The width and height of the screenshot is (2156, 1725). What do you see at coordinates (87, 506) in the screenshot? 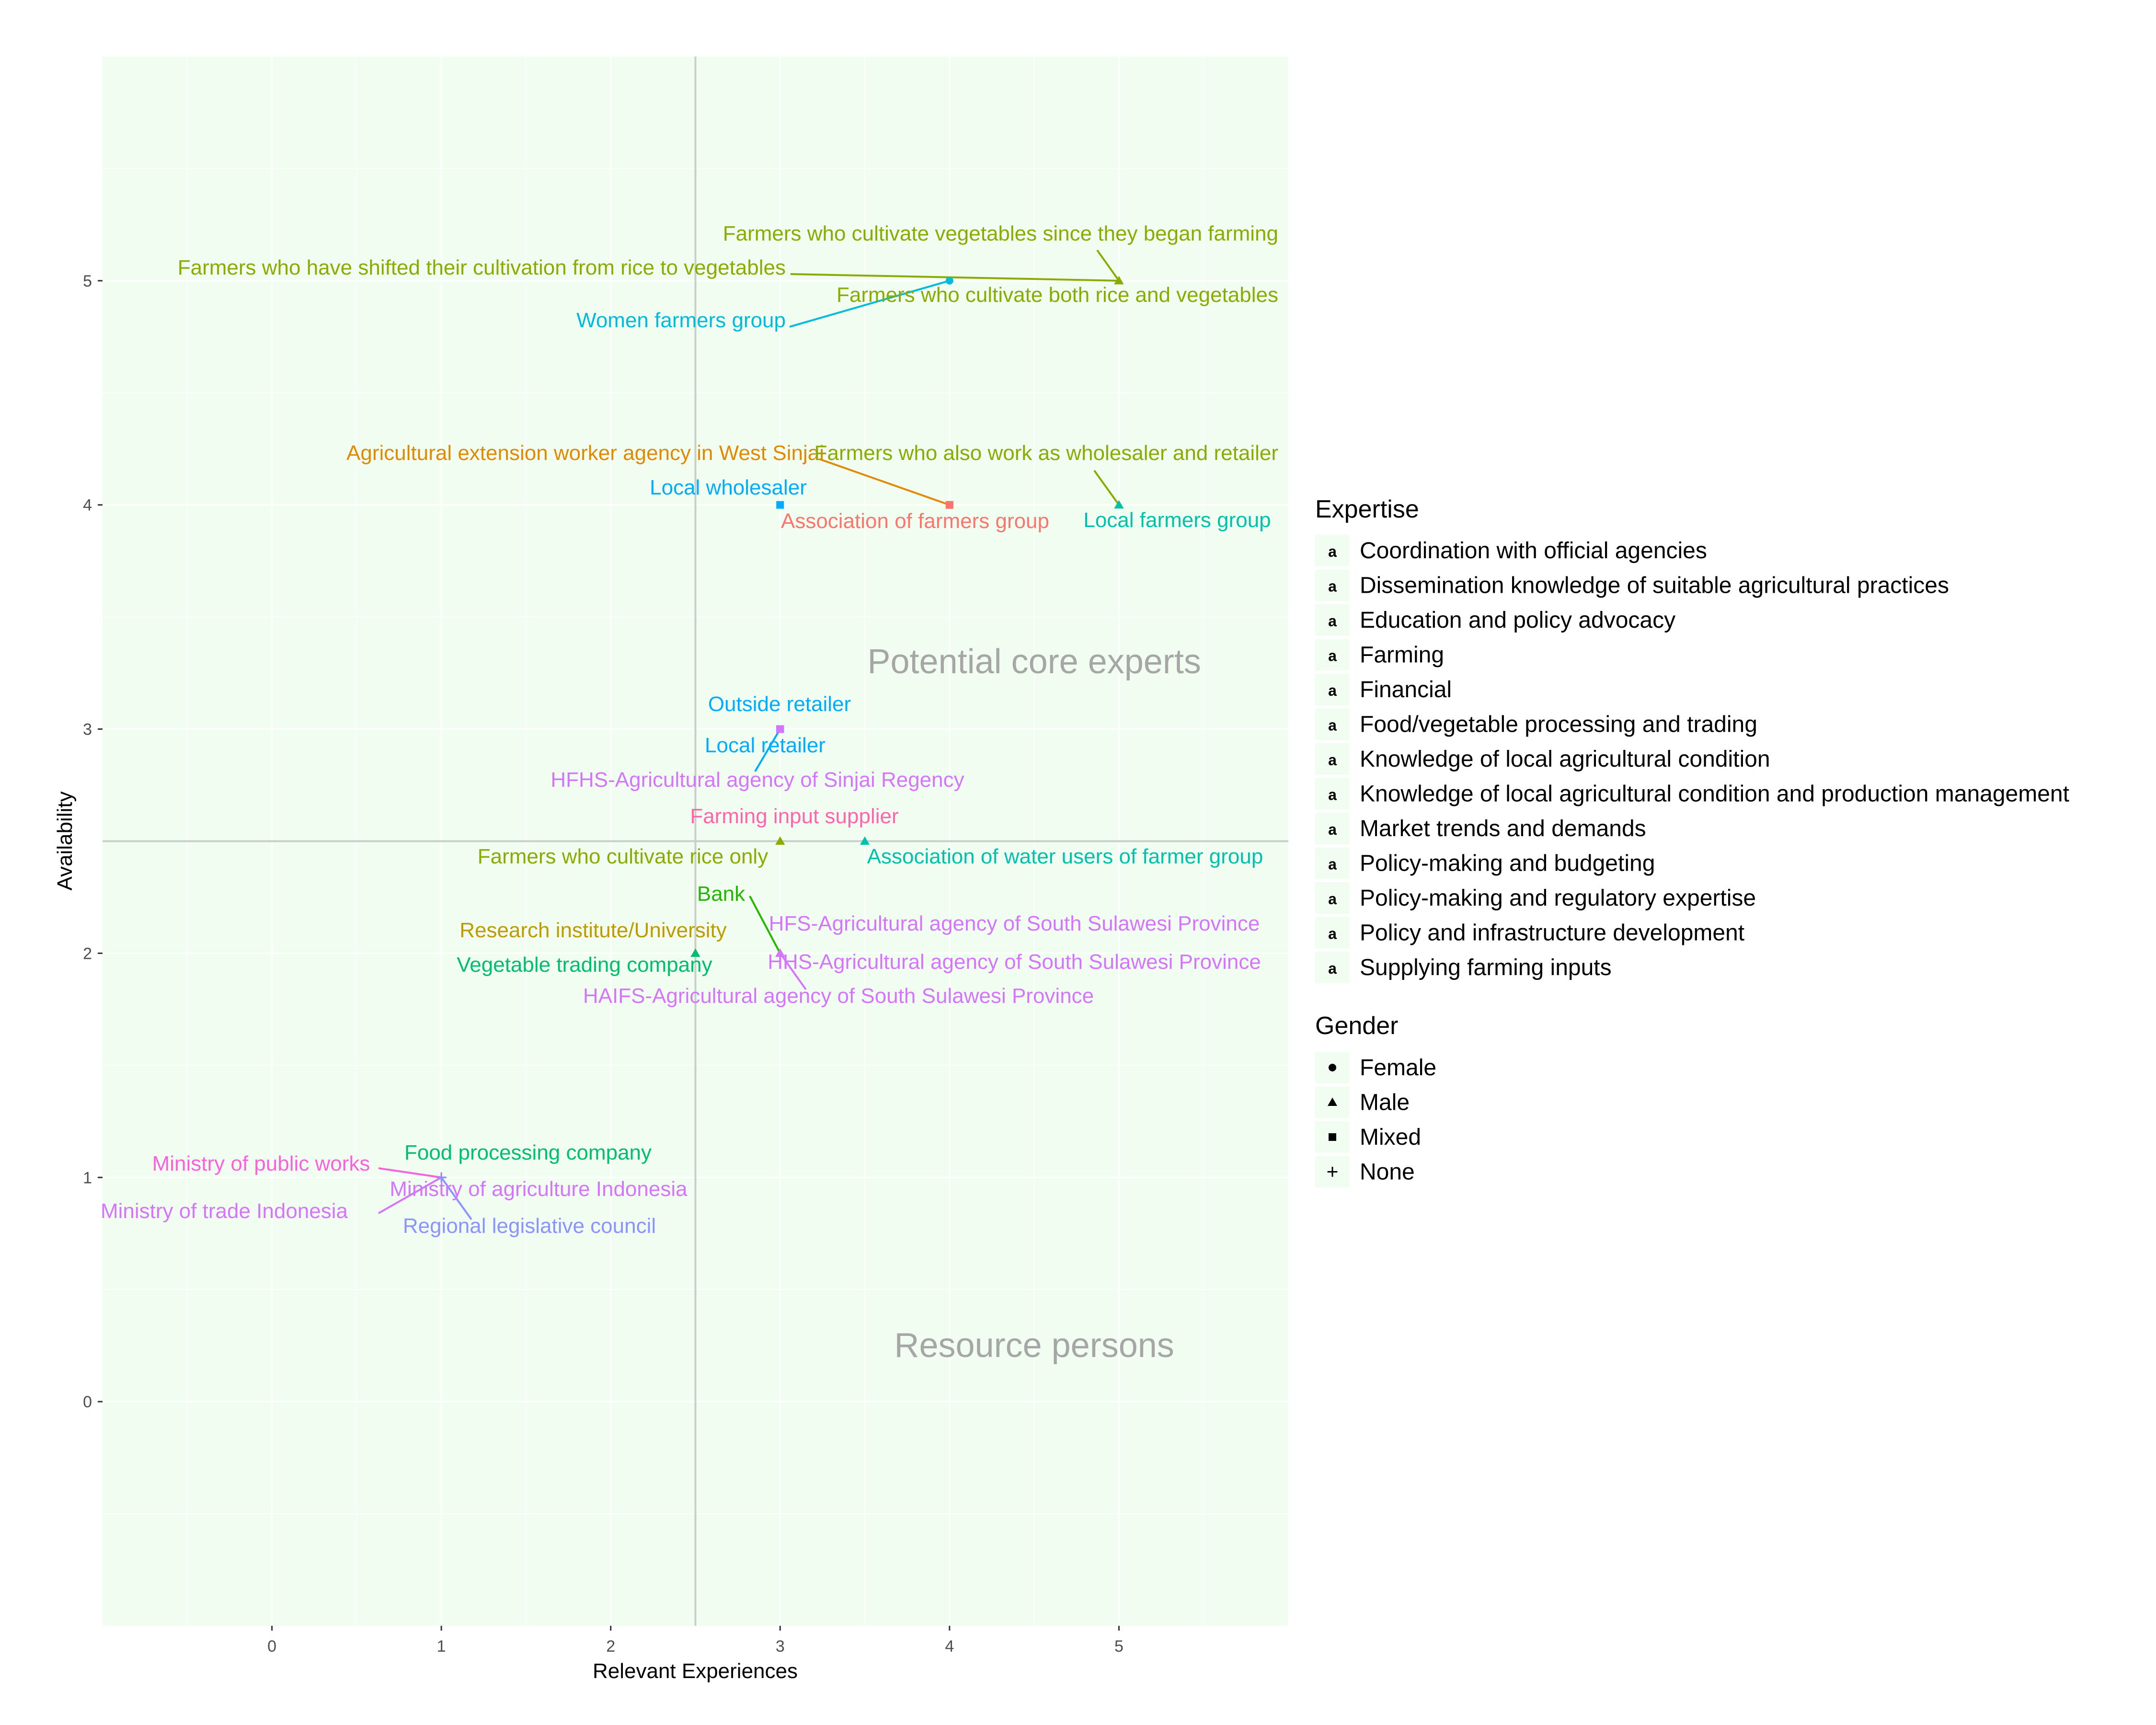
I see `y-tick-label: 4` at bounding box center [87, 506].